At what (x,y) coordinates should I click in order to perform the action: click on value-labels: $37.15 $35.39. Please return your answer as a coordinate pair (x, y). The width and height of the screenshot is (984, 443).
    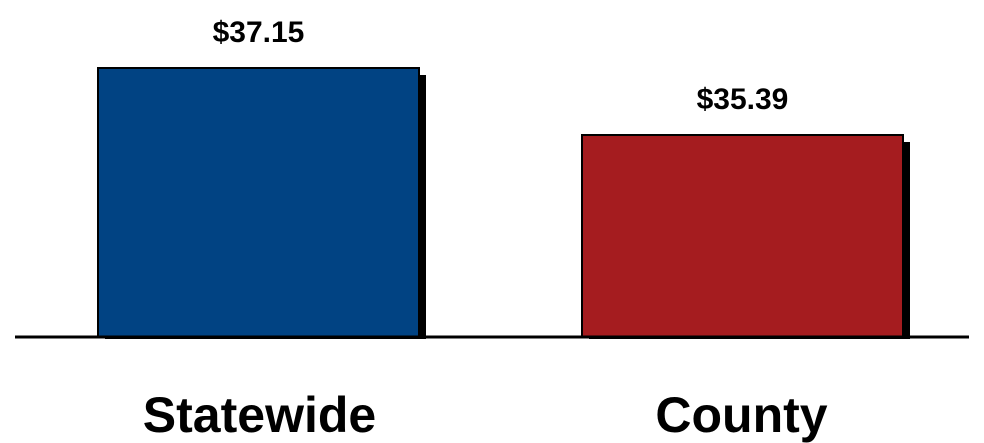
    Looking at the image, I should click on (501, 66).